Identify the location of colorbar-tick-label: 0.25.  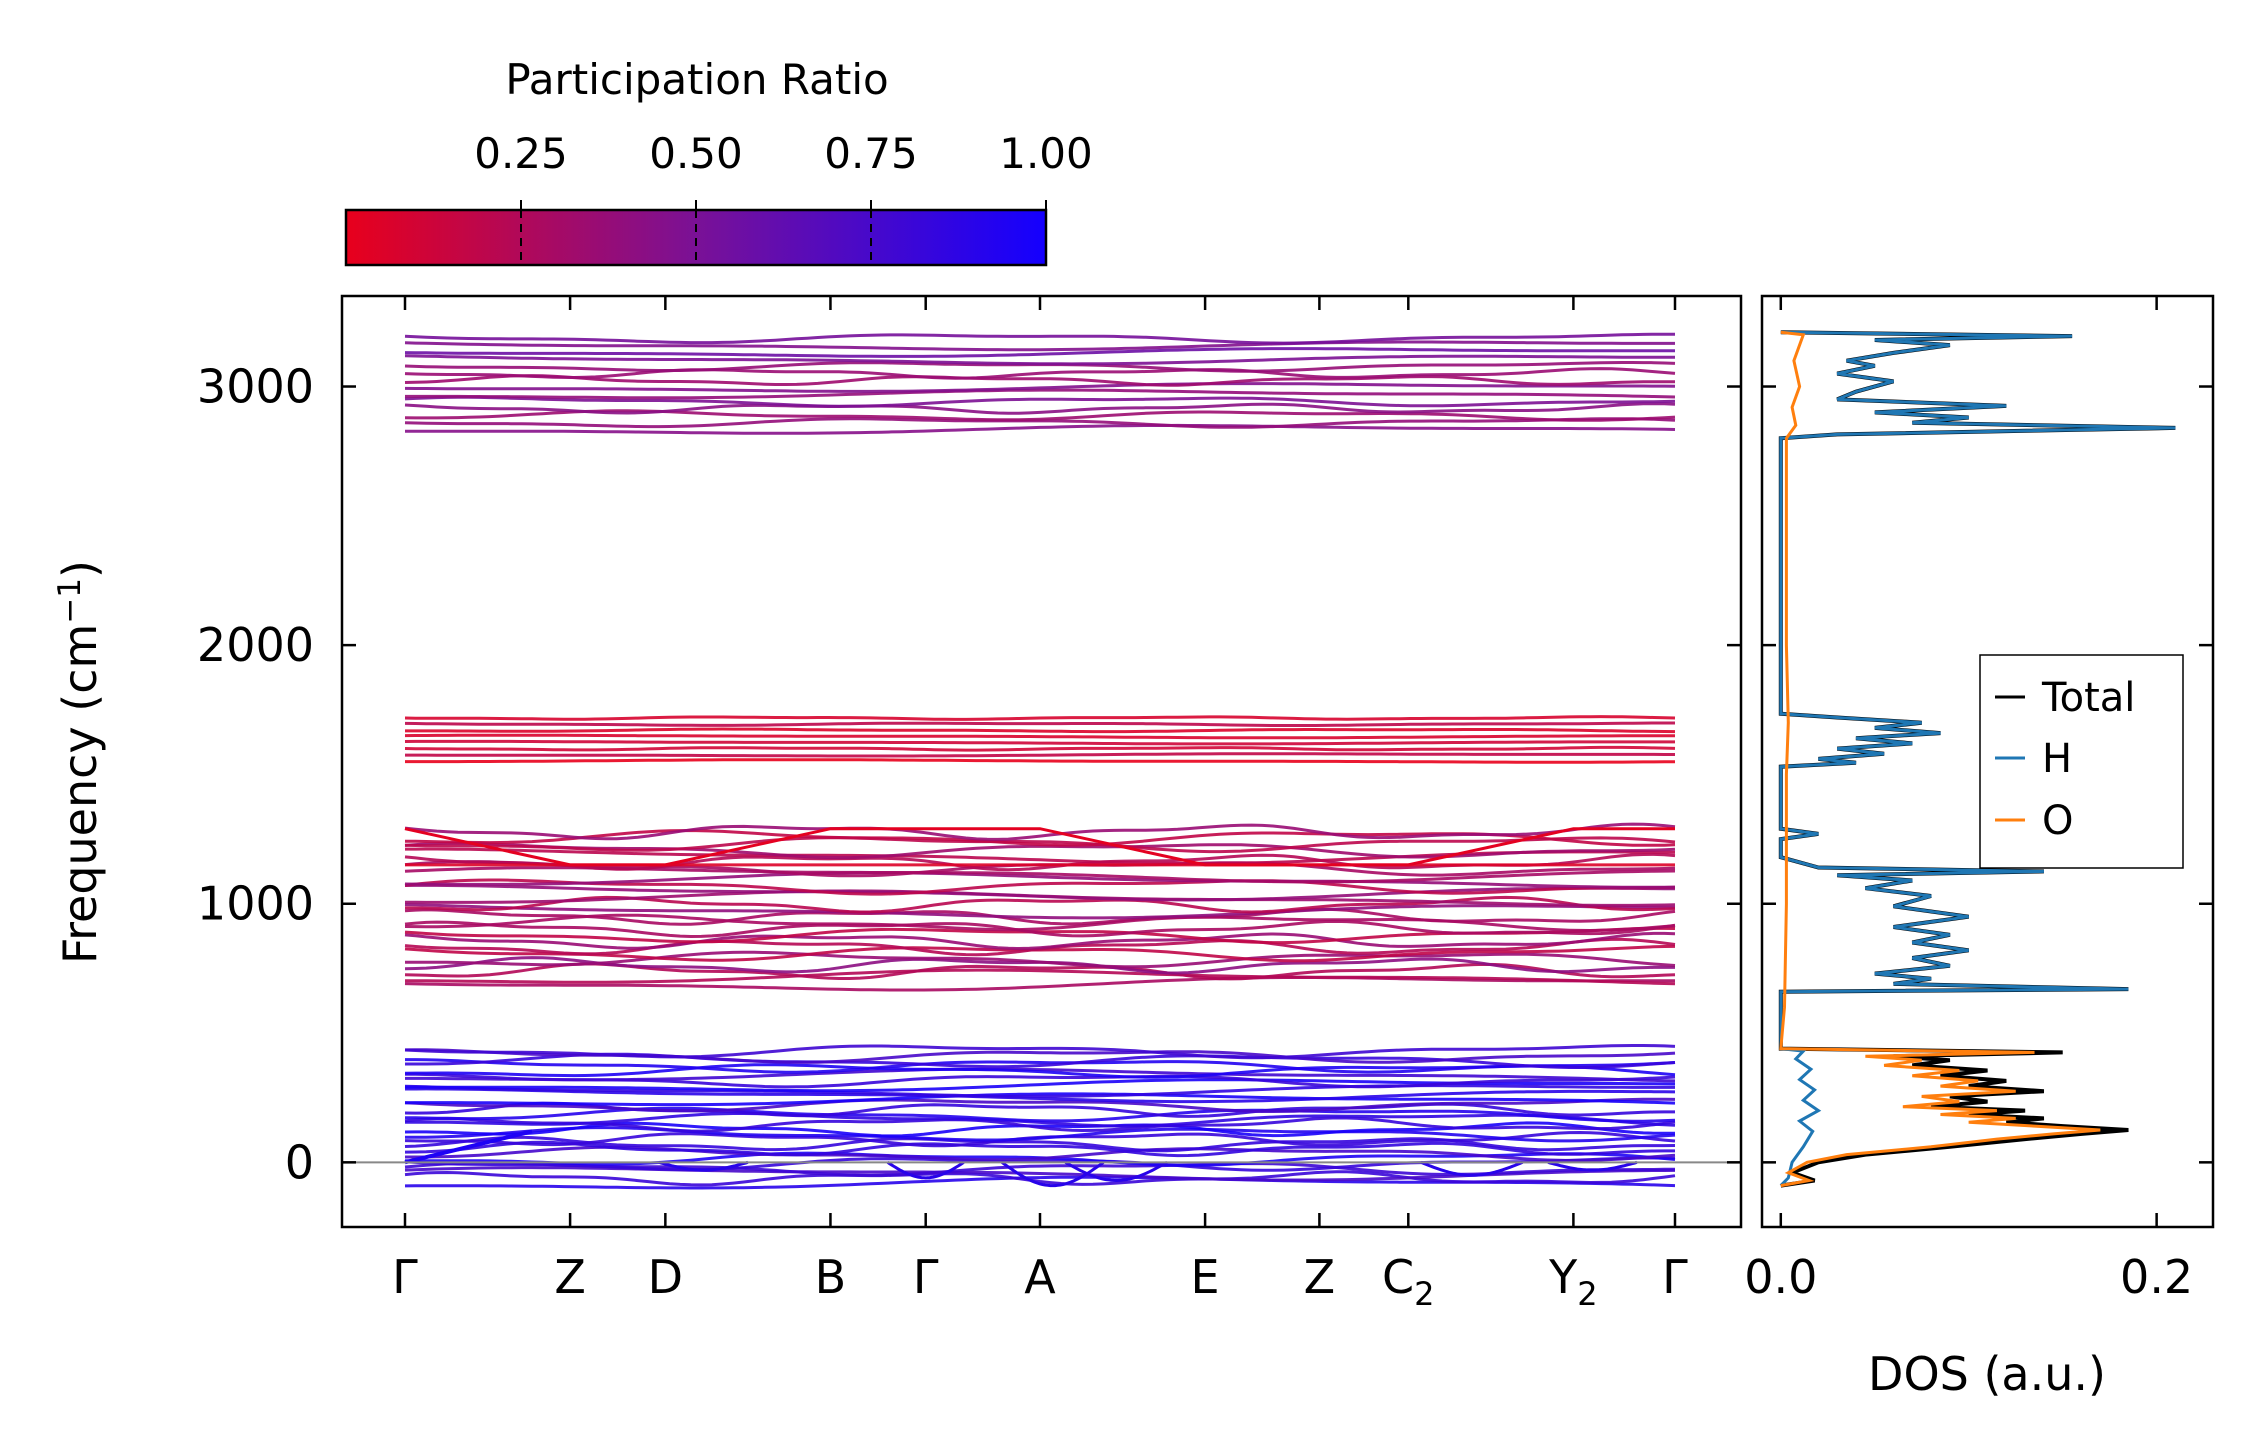
(521, 153).